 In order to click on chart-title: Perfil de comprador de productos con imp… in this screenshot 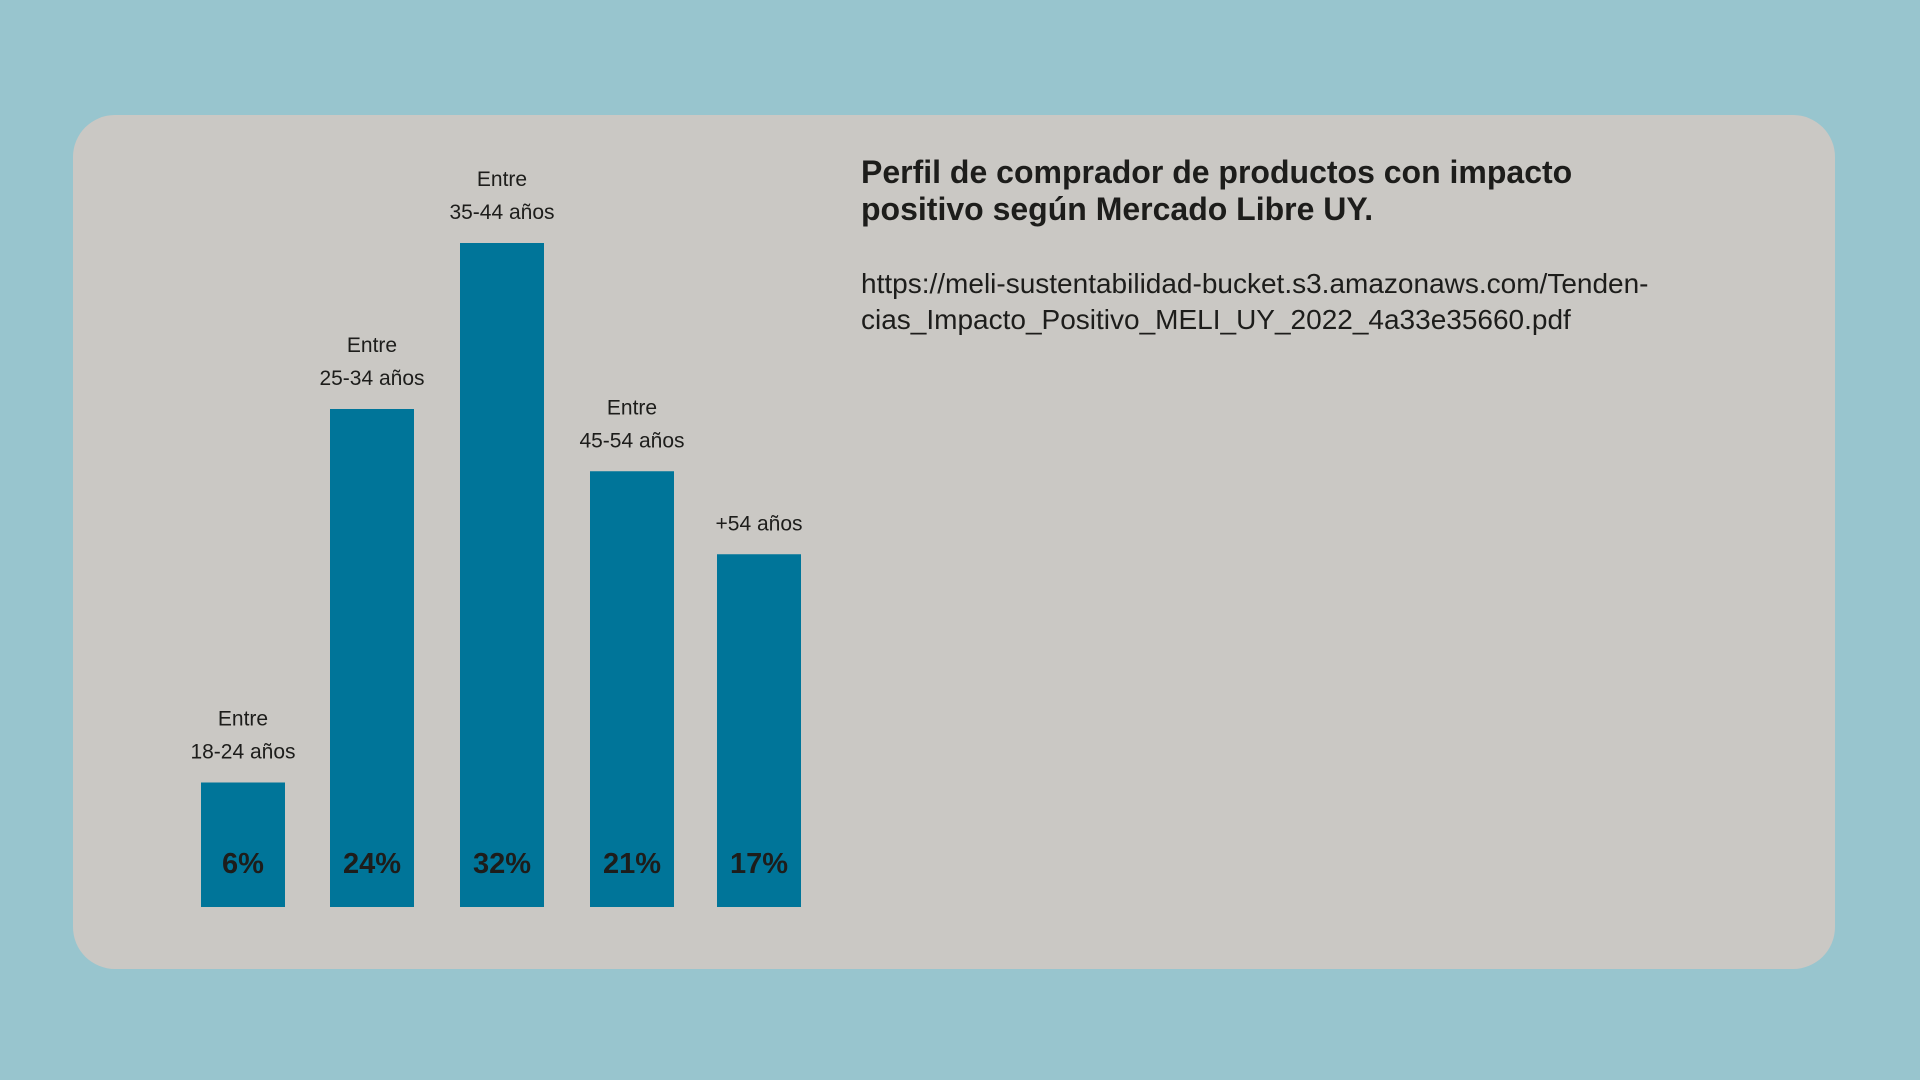, I will do `click(1311, 191)`.